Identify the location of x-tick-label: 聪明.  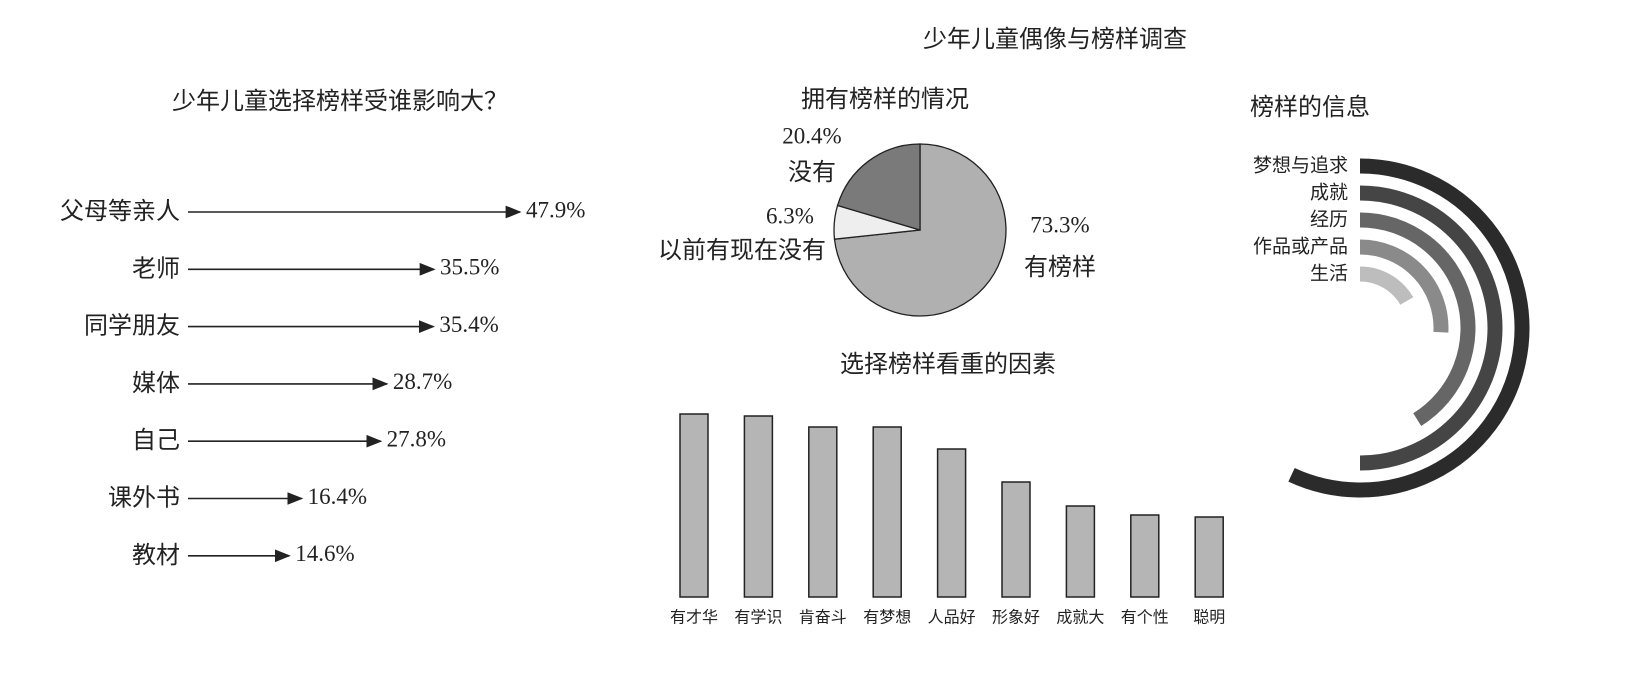
(1209, 617).